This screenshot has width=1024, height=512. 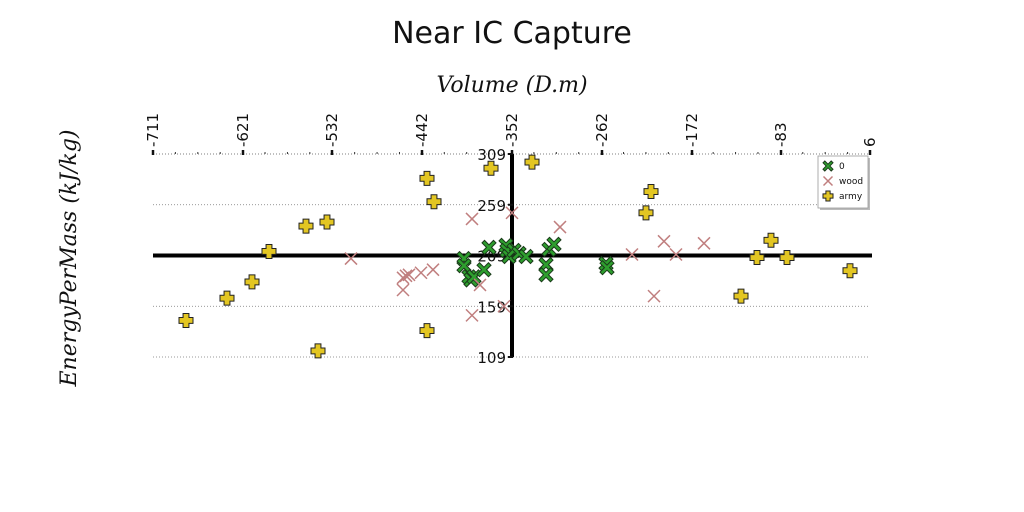 I want to click on x-tick-label: -172, so click(x=692, y=130).